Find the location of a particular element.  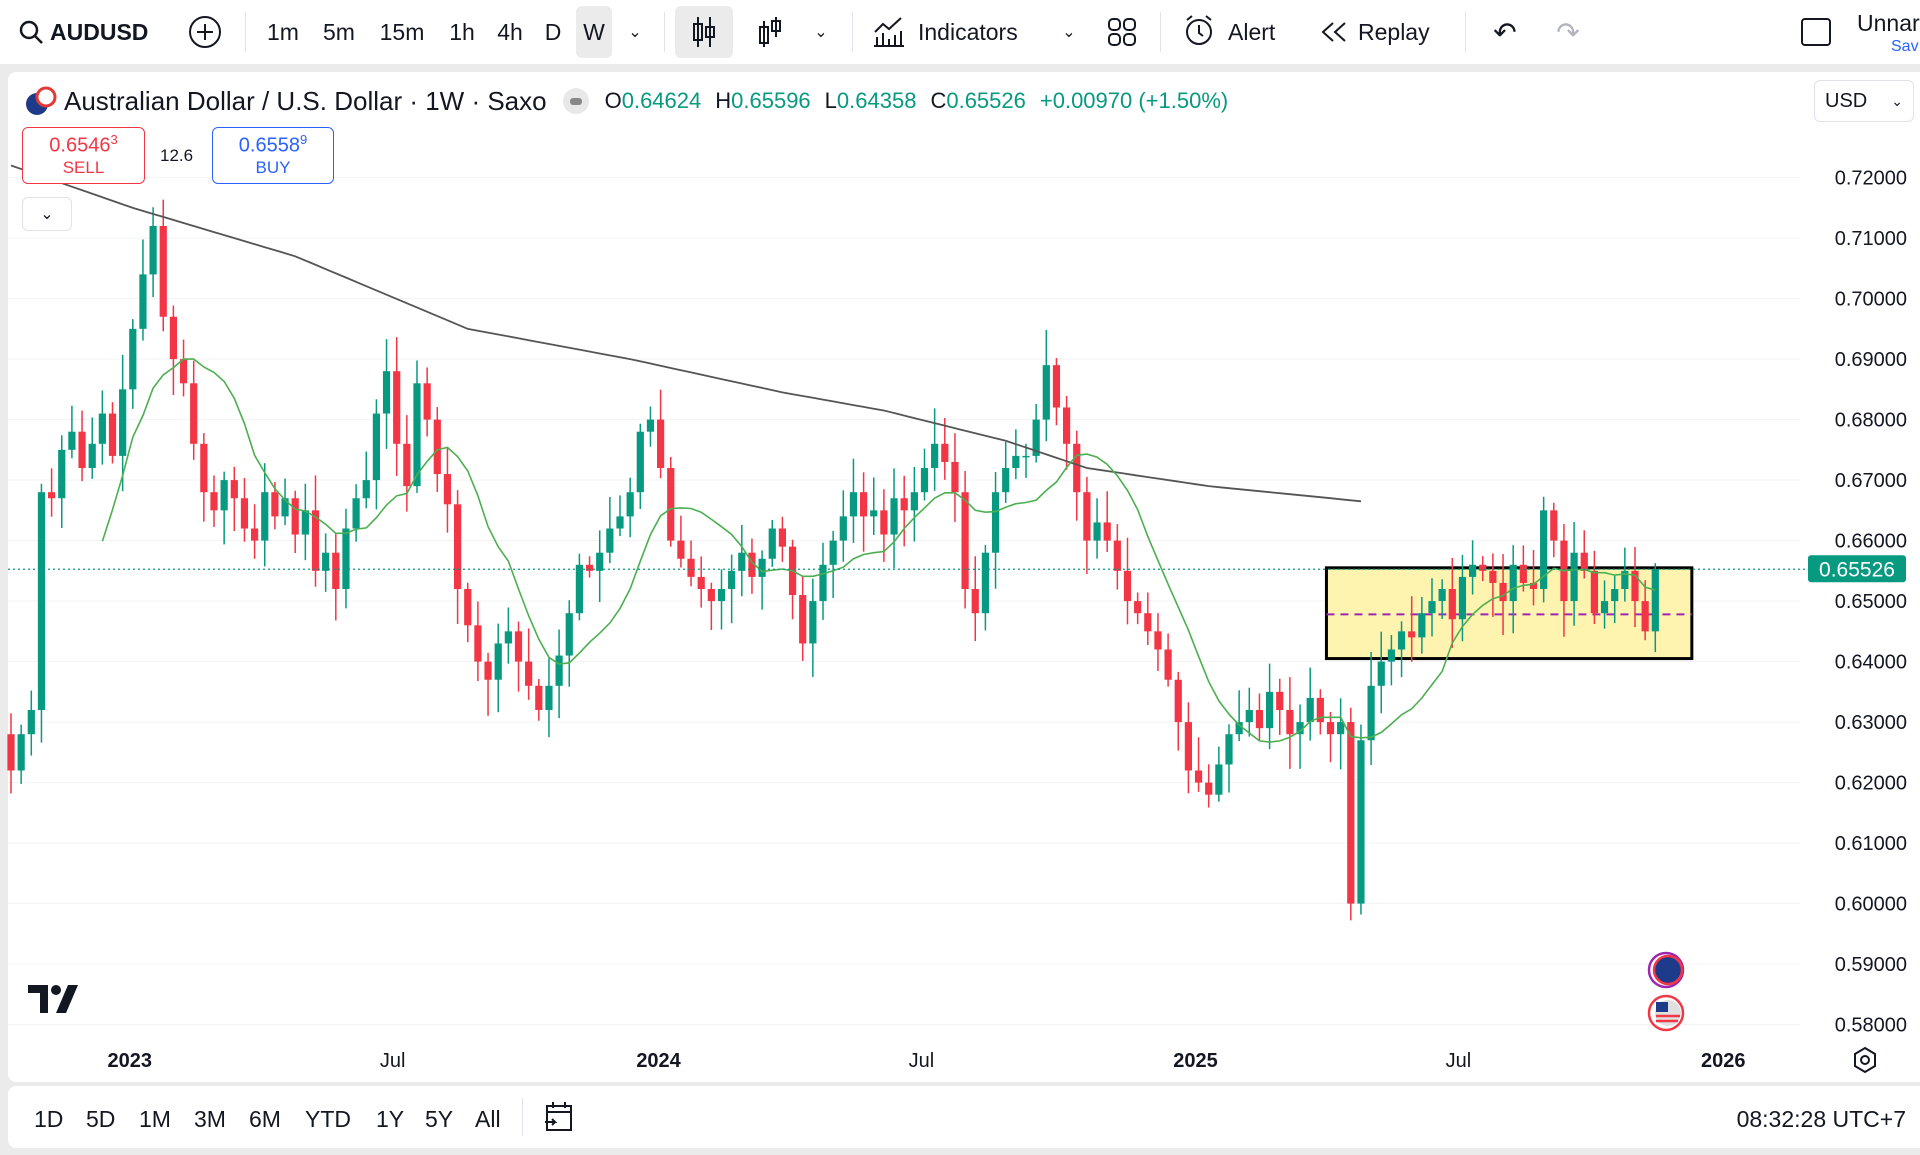

collapse-legend-button: ⌄ is located at coordinates (47, 214).